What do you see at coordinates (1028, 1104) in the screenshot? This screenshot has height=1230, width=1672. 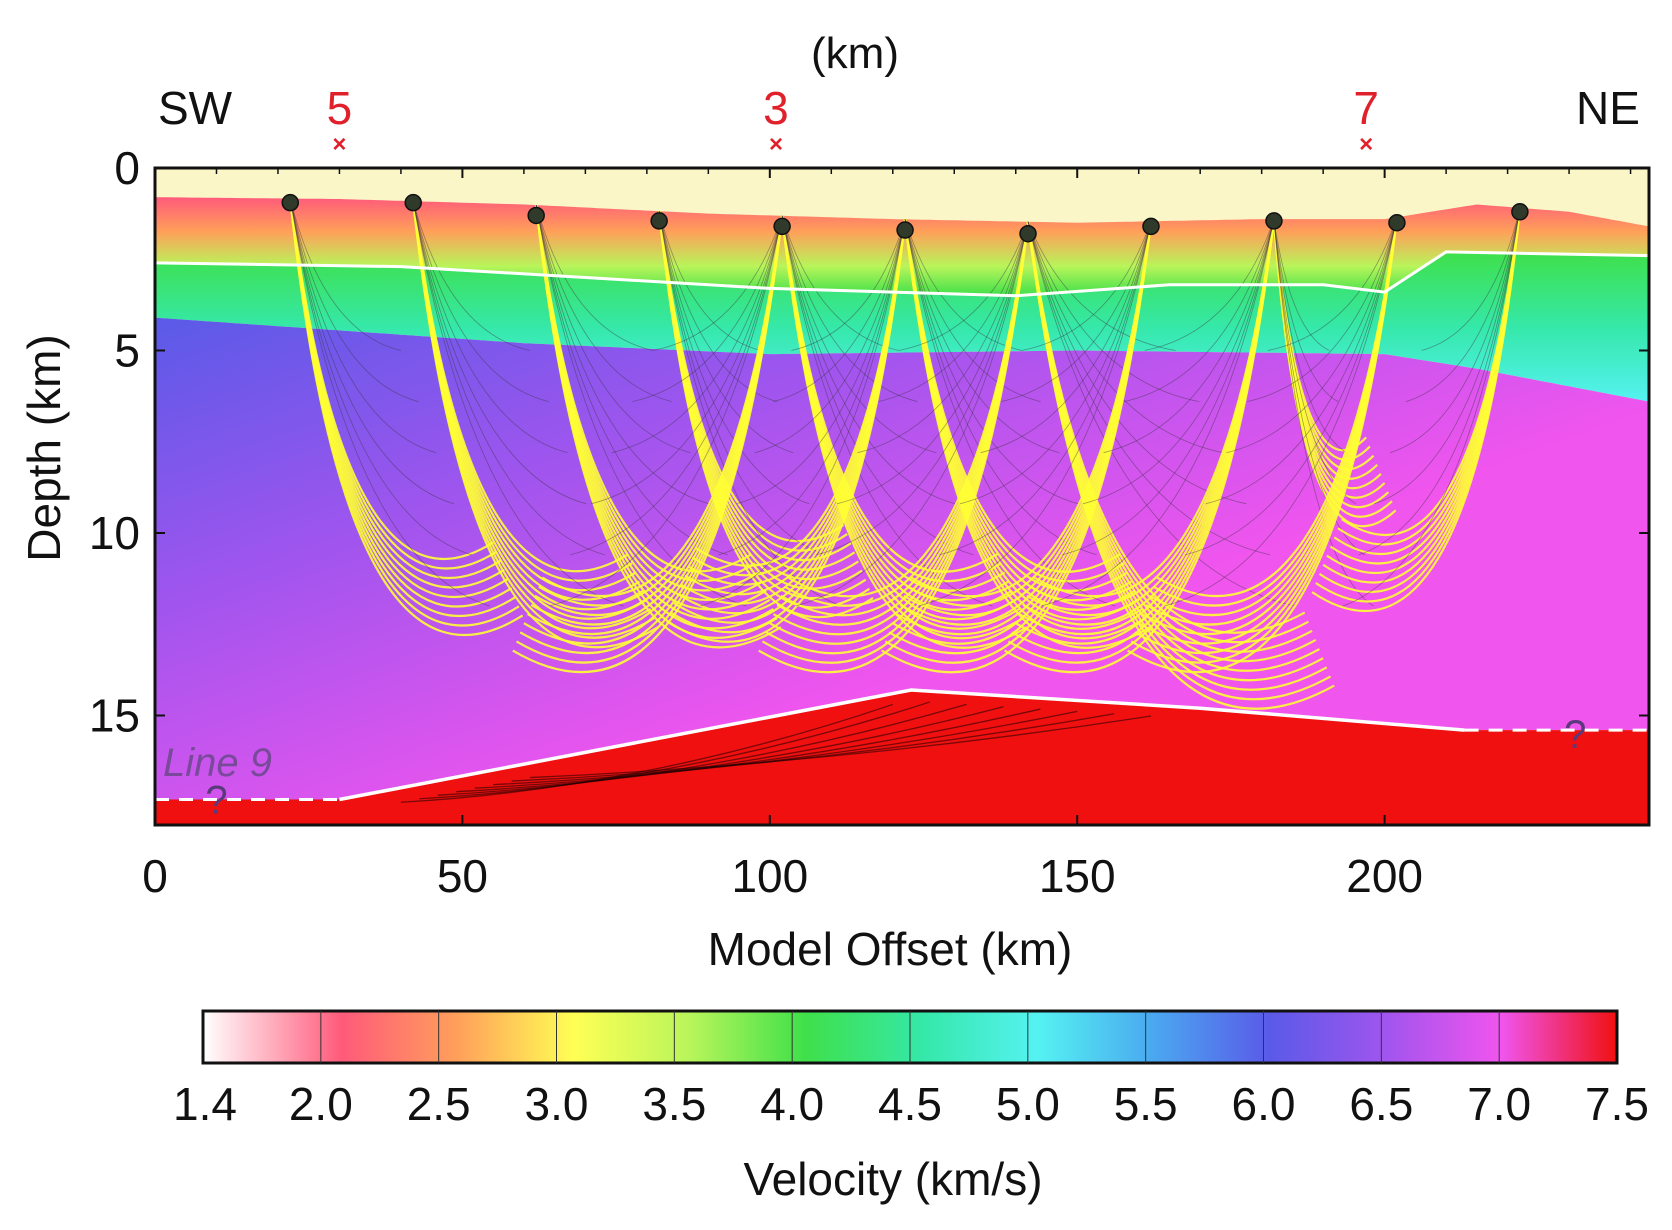 I see `colorbar-tick-label: 5.0` at bounding box center [1028, 1104].